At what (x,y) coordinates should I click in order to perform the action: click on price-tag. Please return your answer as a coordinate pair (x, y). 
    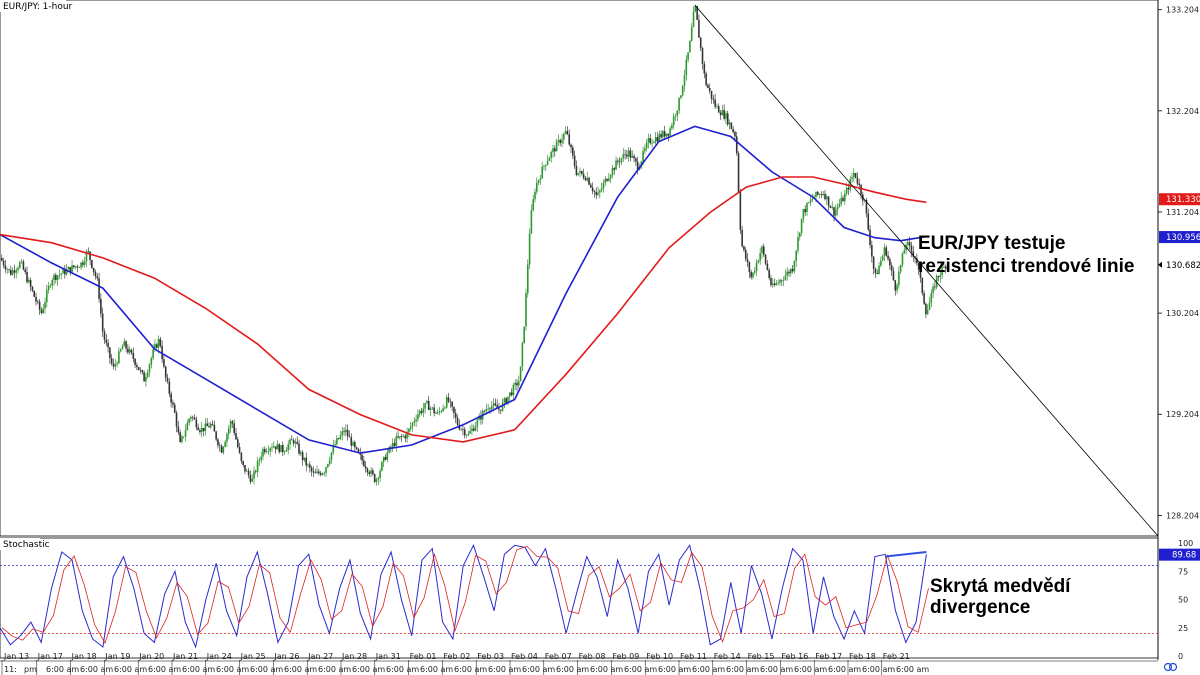
    Looking at the image, I should click on (1179, 199).